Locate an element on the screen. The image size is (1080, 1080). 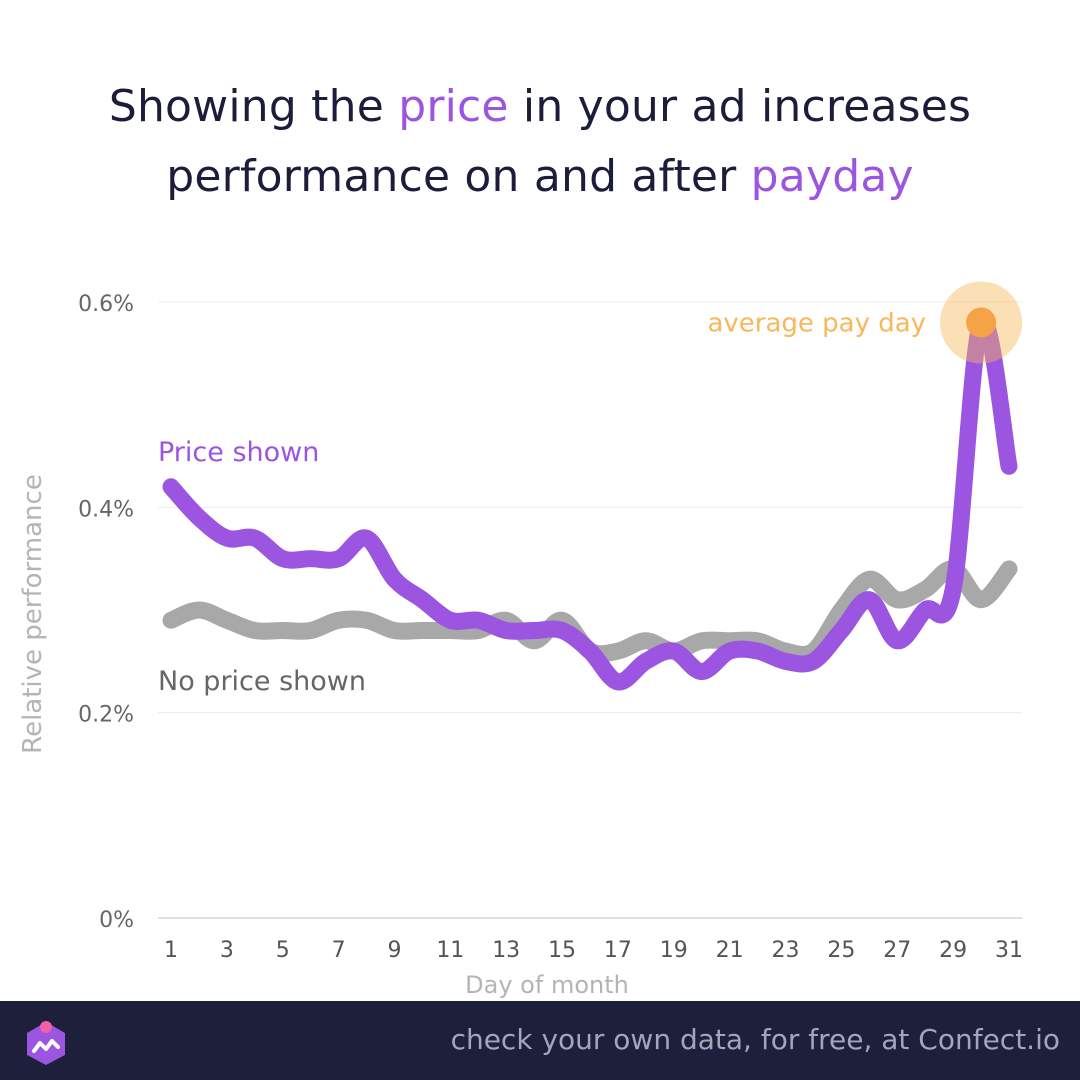
x-tick-label: 19 is located at coordinates (674, 950).